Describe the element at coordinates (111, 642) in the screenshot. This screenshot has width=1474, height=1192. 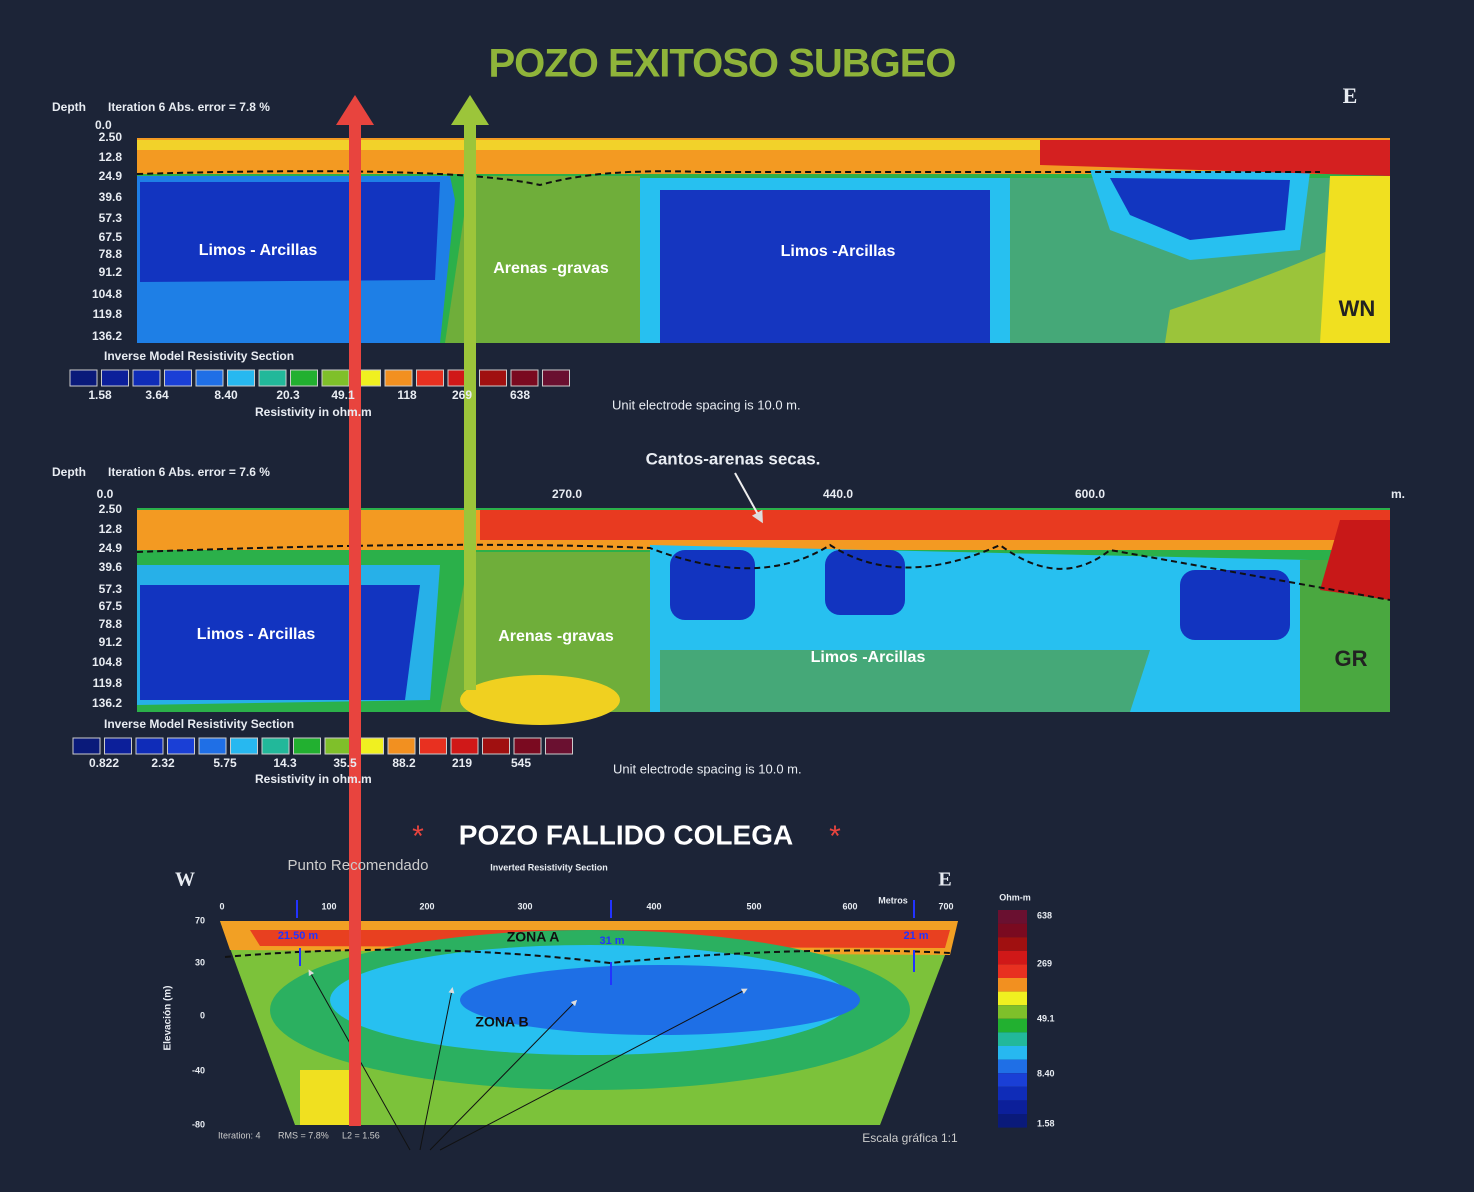
I see `depth-tick-label: 91.2` at that location.